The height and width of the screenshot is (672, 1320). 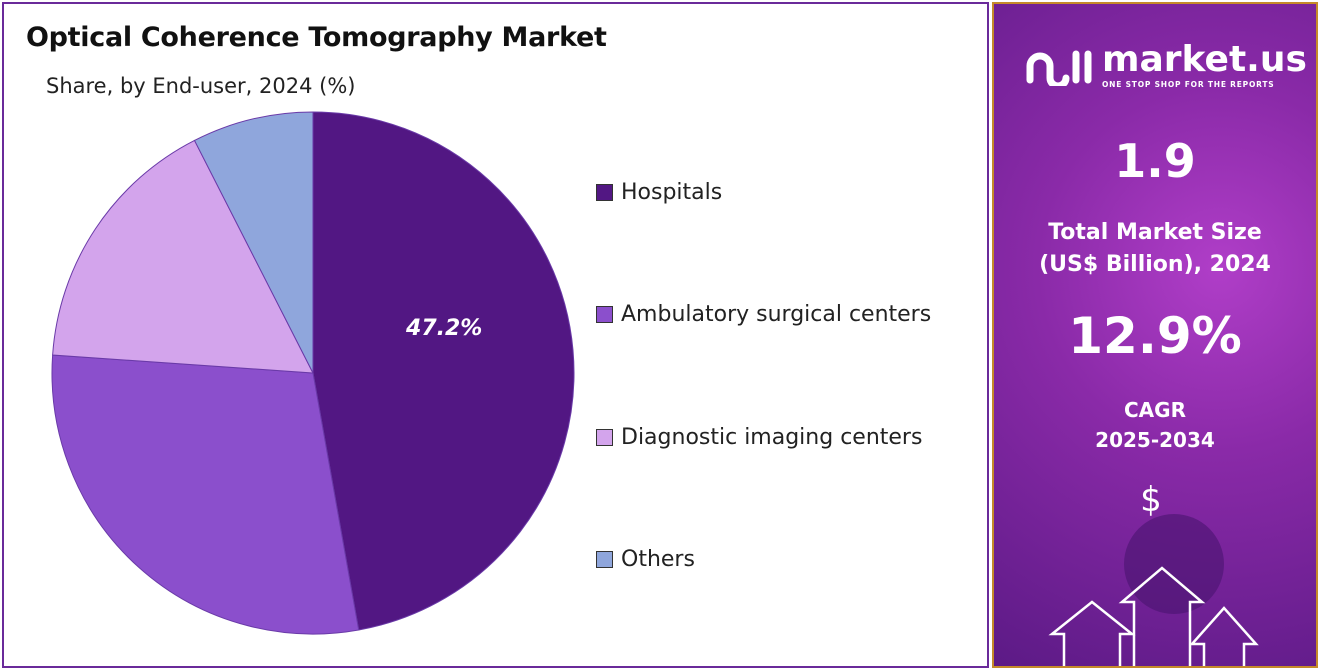 What do you see at coordinates (1155, 440) in the screenshot?
I see `cagr-period: 2025-2034` at bounding box center [1155, 440].